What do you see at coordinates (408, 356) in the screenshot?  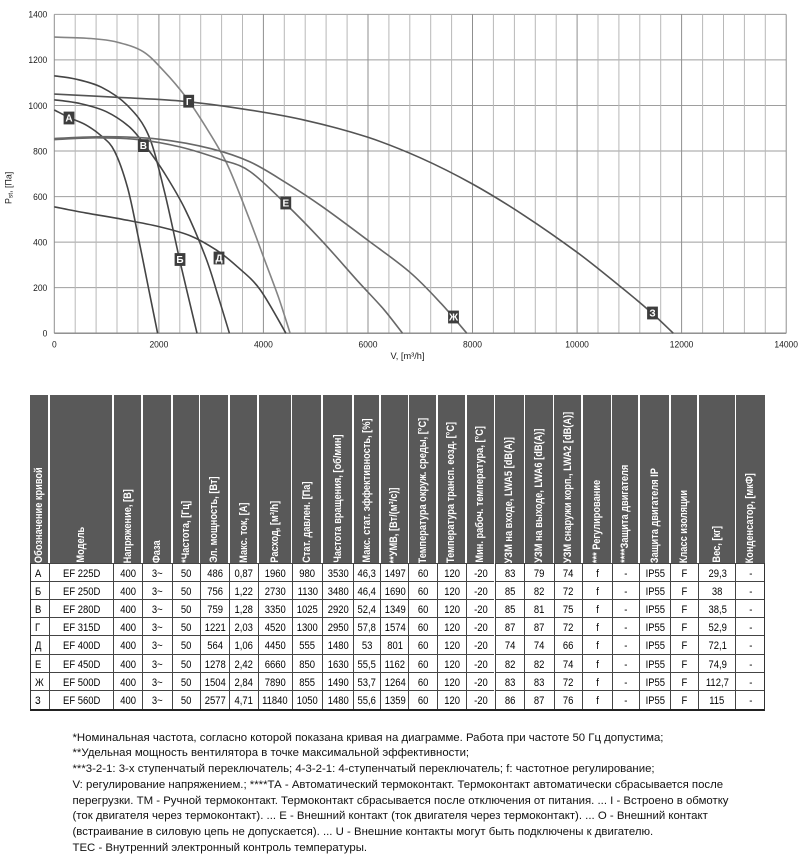 I see `svg-text: V, [m³/h]` at bounding box center [408, 356].